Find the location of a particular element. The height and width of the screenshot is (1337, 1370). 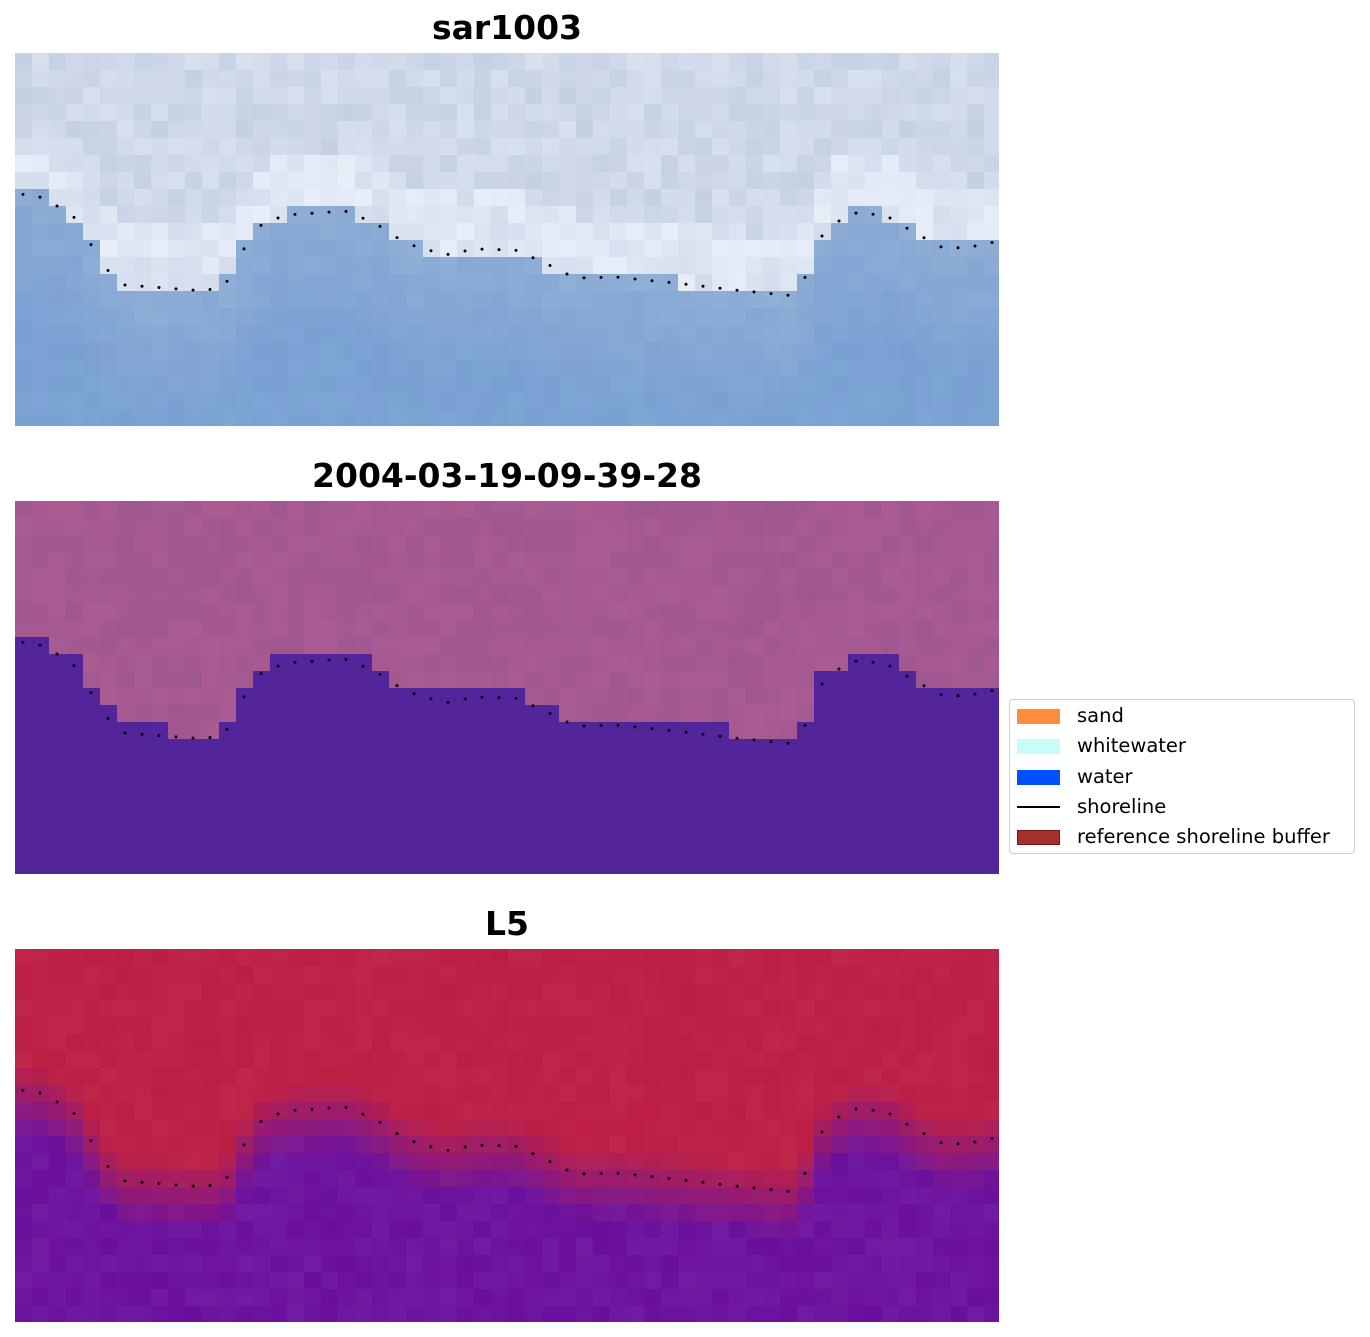

water-swatch is located at coordinates (1038, 777).